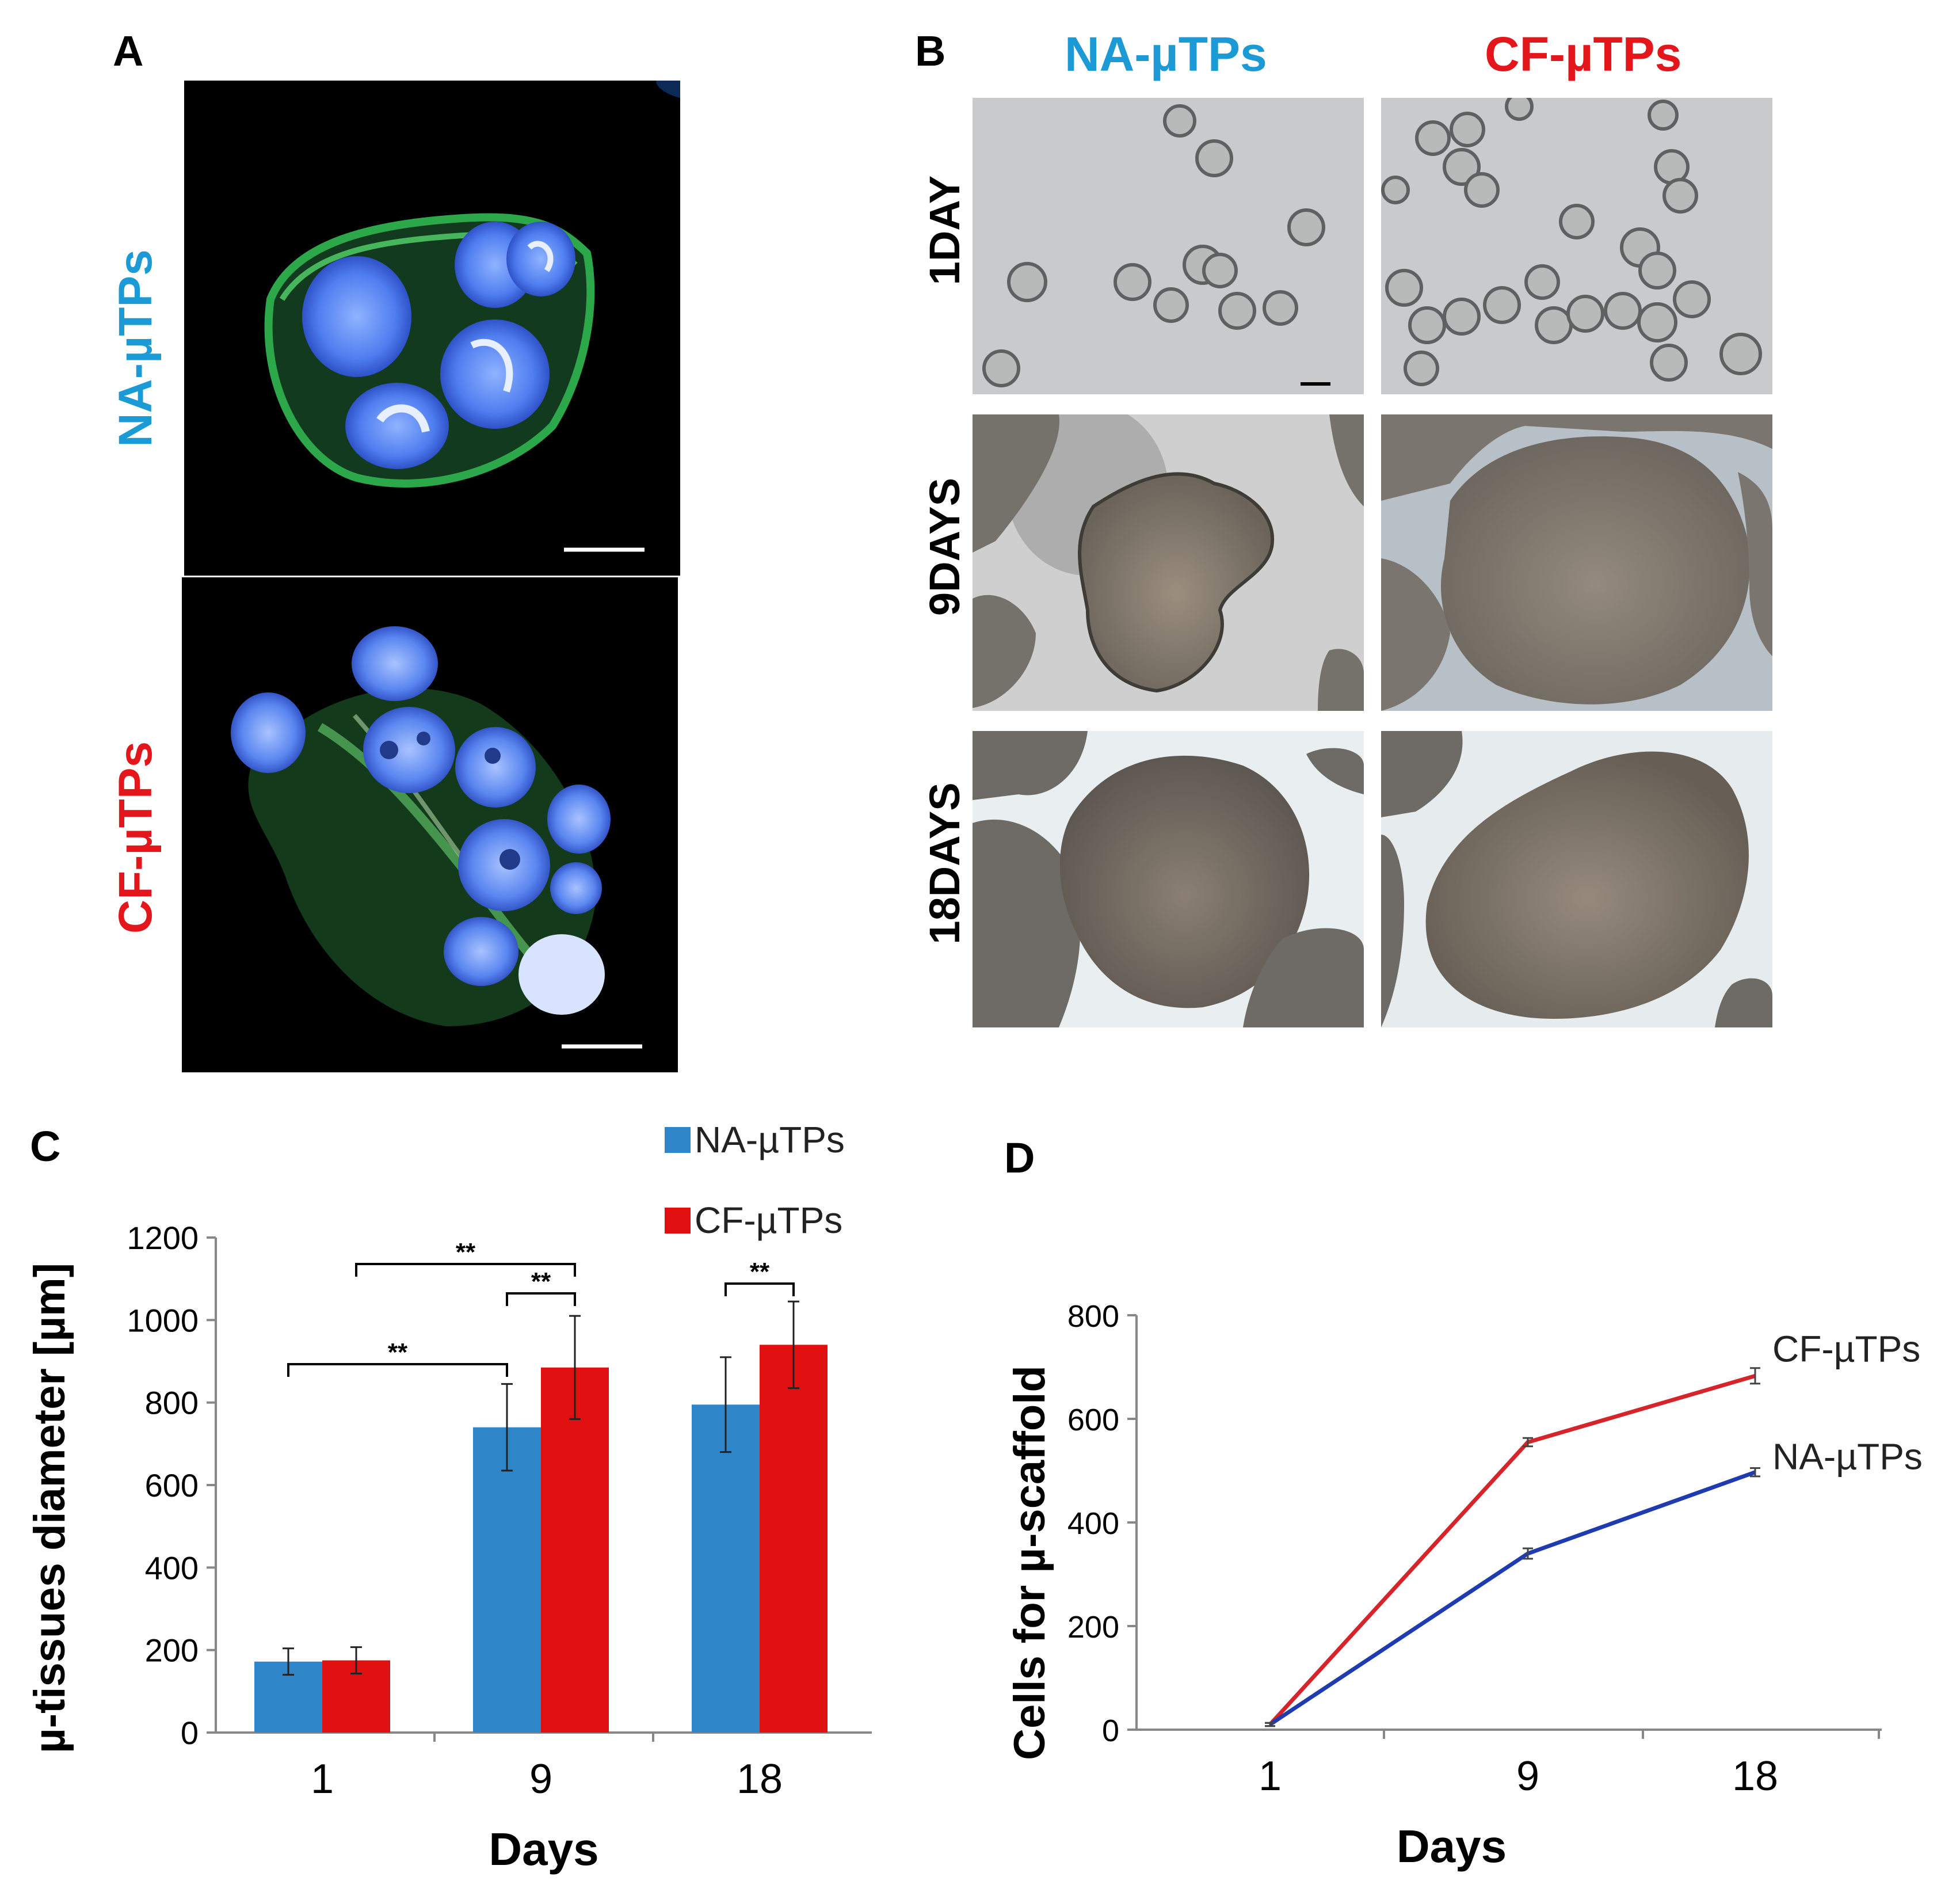  I want to click on series-line-na, so click(1512, 1598).